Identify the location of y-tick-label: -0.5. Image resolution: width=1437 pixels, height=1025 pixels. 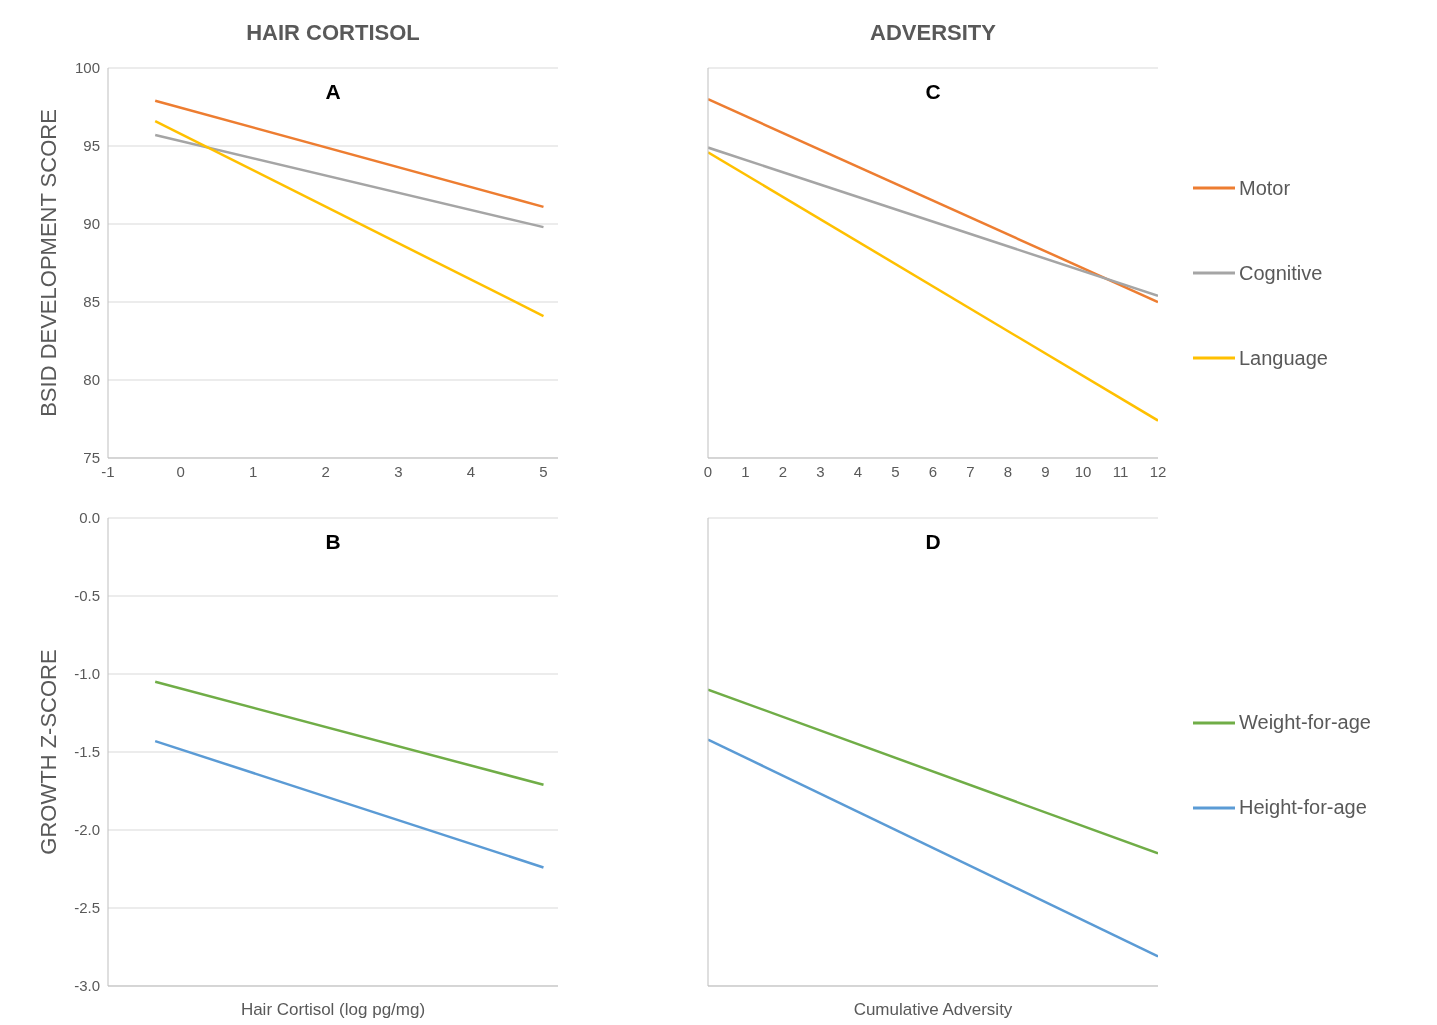
(87, 596).